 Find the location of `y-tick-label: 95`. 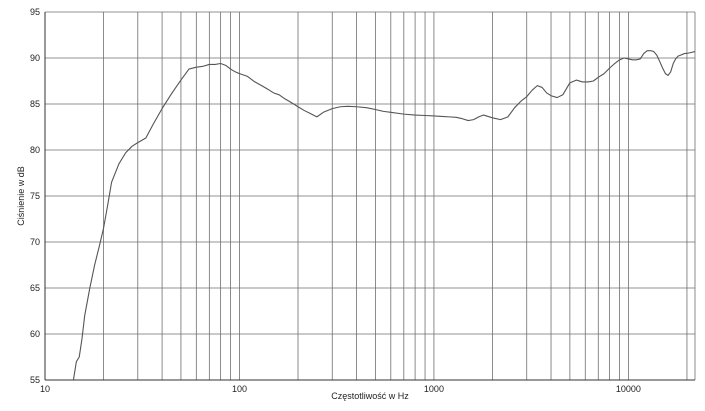

y-tick-label: 95 is located at coordinates (35, 12).